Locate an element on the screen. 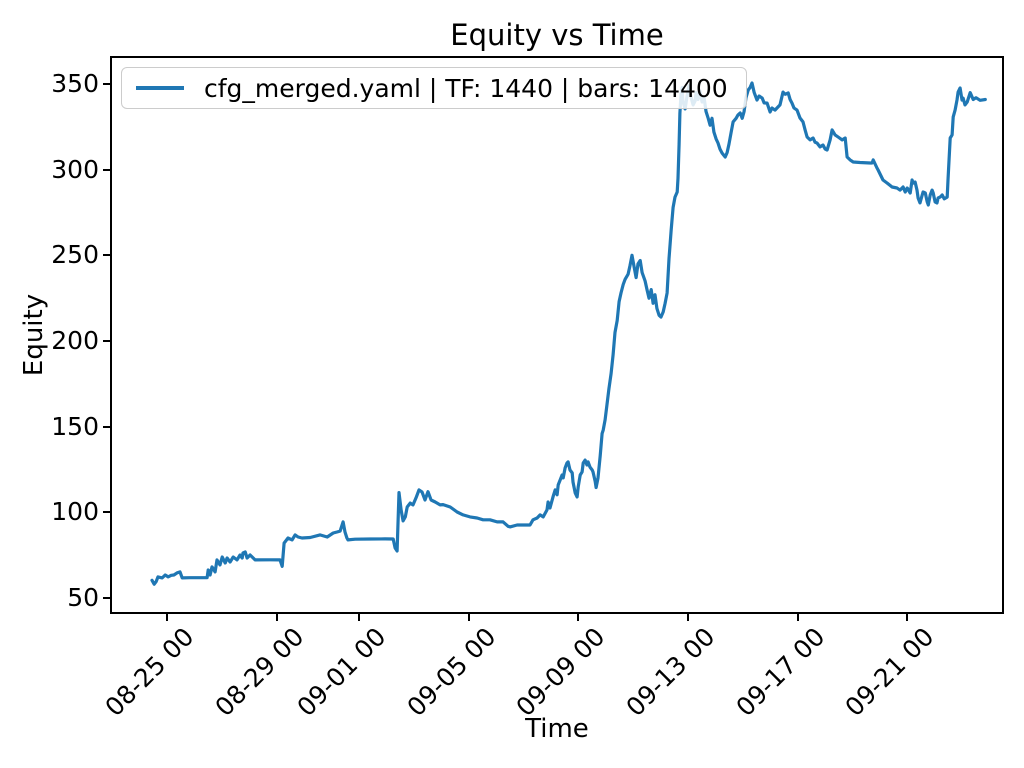 This screenshot has height=768, width=1024. y-tick-label: 150 is located at coordinates (75, 426).